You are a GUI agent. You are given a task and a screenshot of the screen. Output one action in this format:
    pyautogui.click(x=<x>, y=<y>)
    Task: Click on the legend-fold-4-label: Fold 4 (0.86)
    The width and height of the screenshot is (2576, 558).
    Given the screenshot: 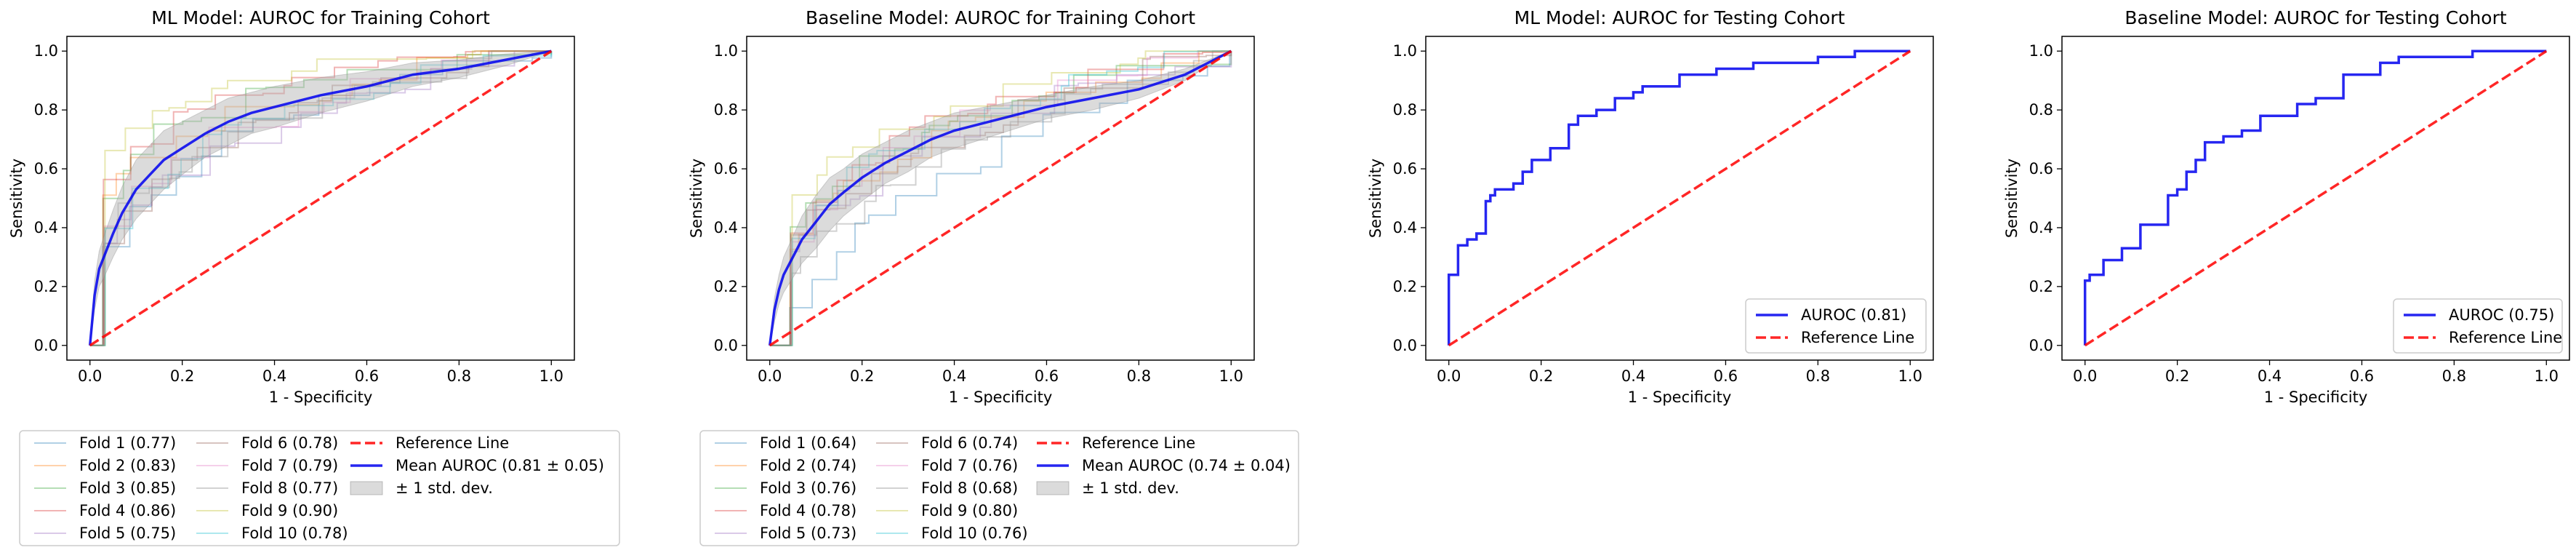 What is the action you would take?
    pyautogui.click(x=127, y=511)
    